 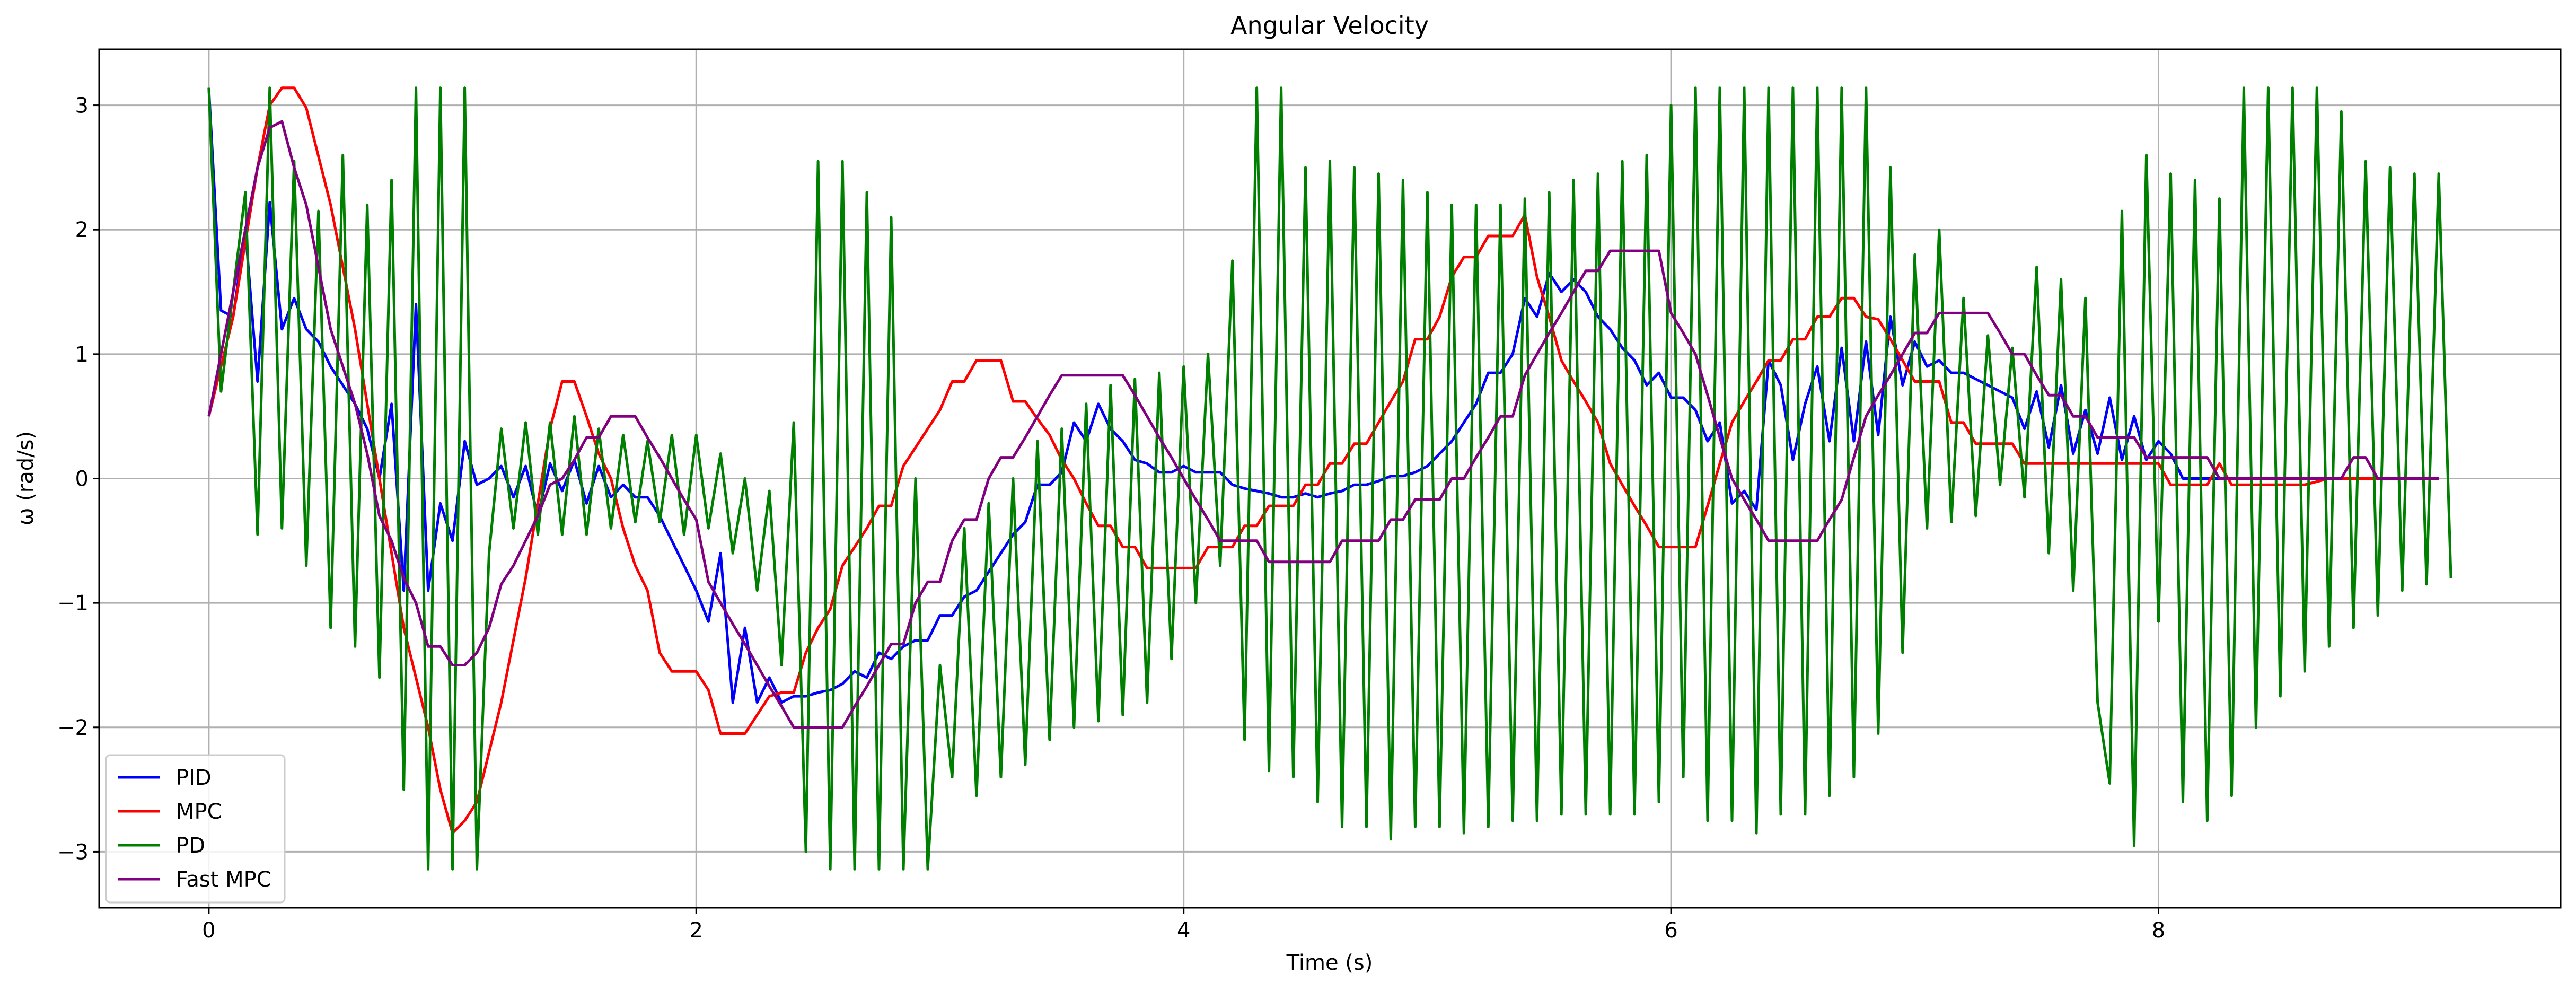 What do you see at coordinates (2158, 930) in the screenshot?
I see `x-tick-label: 8` at bounding box center [2158, 930].